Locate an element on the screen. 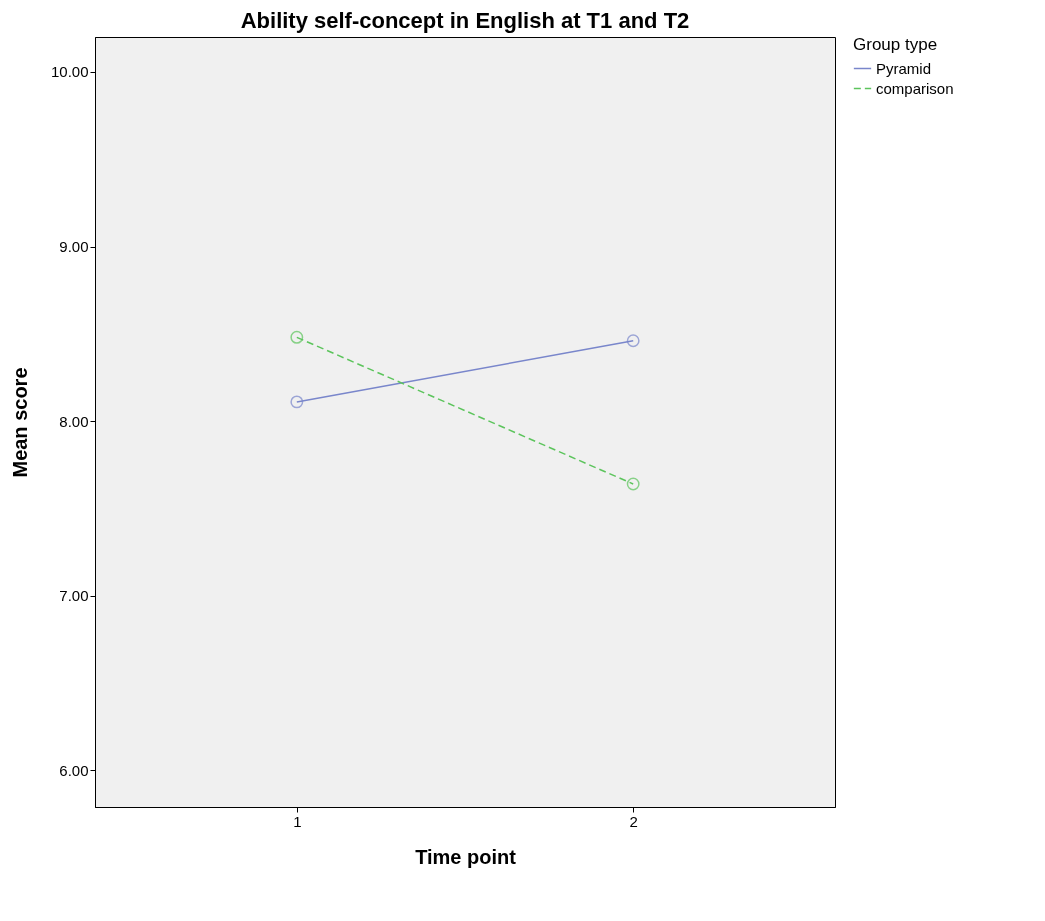  x-axis-title: Time point is located at coordinates (466, 856).